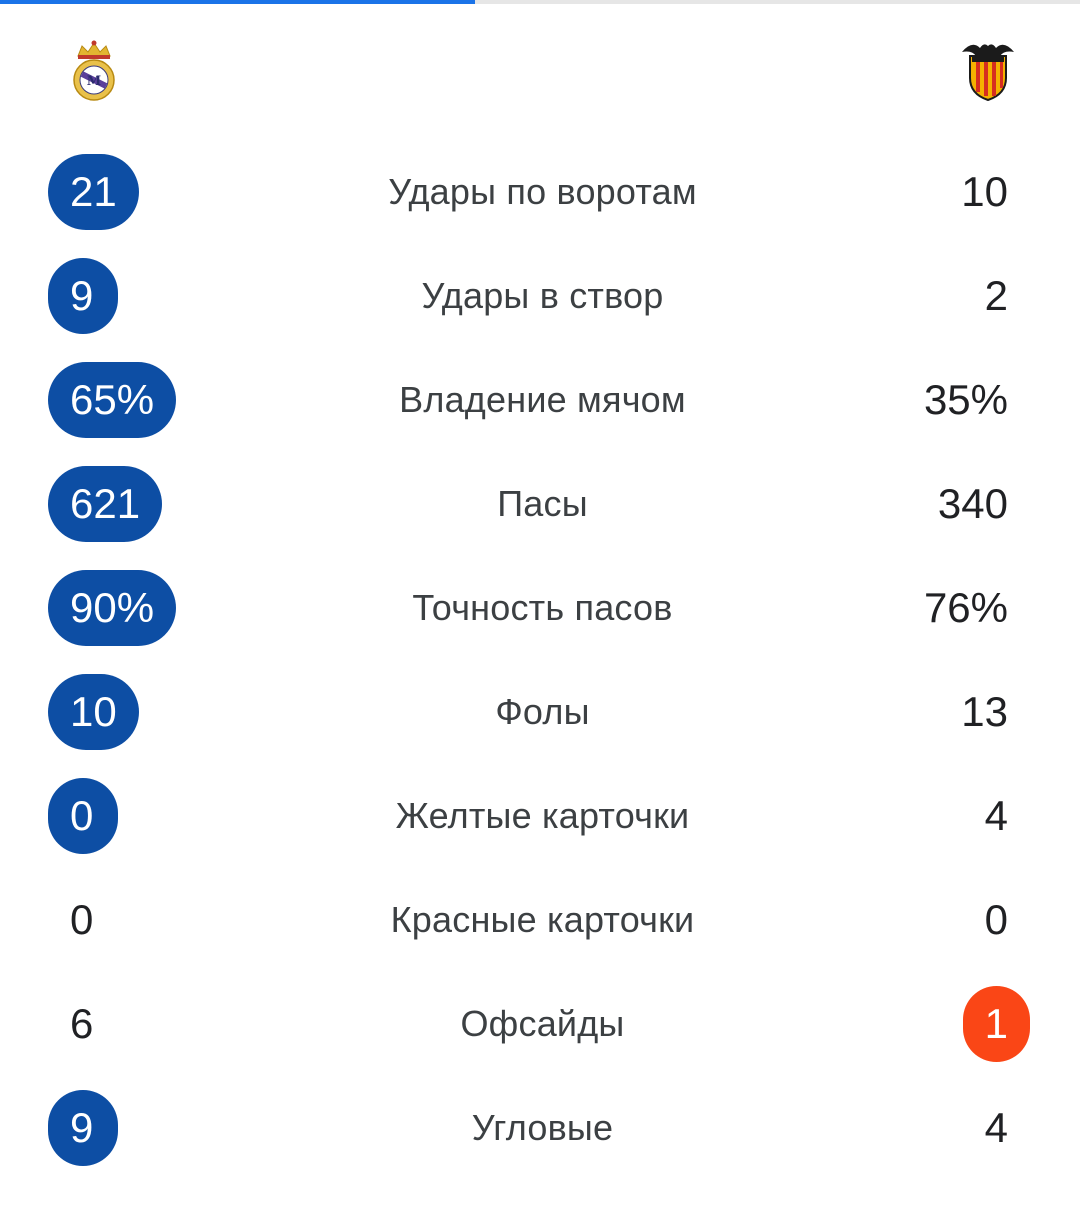 This screenshot has height=1213, width=1080. I want to click on stat-label: Точность пасов, so click(542, 607).